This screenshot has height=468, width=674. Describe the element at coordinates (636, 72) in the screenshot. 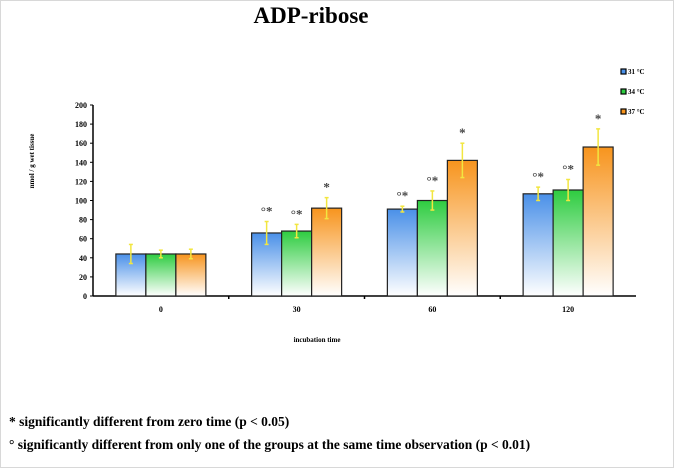

I see `legend-label-1: 31 °C` at that location.